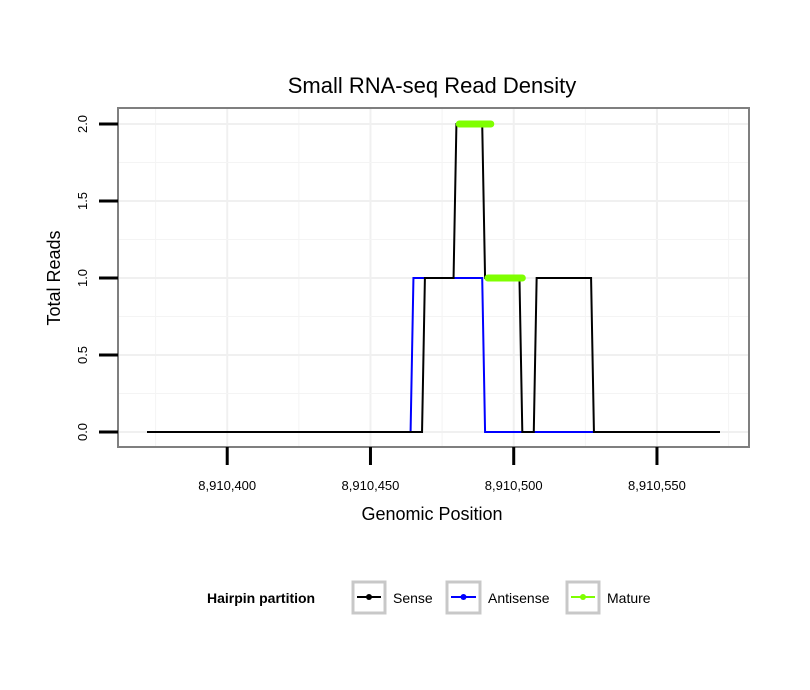 This screenshot has height=690, width=810. What do you see at coordinates (392, 597) in the screenshot?
I see `legend-item-sense: Sense` at bounding box center [392, 597].